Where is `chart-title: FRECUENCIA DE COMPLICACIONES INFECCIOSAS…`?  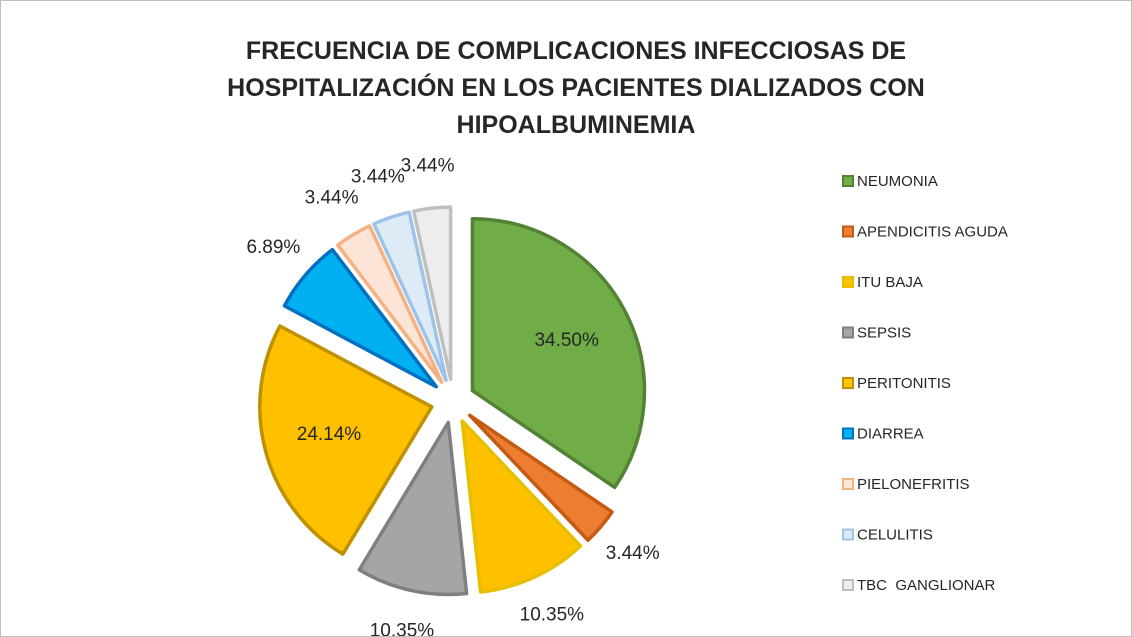 chart-title: FRECUENCIA DE COMPLICACIONES INFECCIOSAS… is located at coordinates (576, 88).